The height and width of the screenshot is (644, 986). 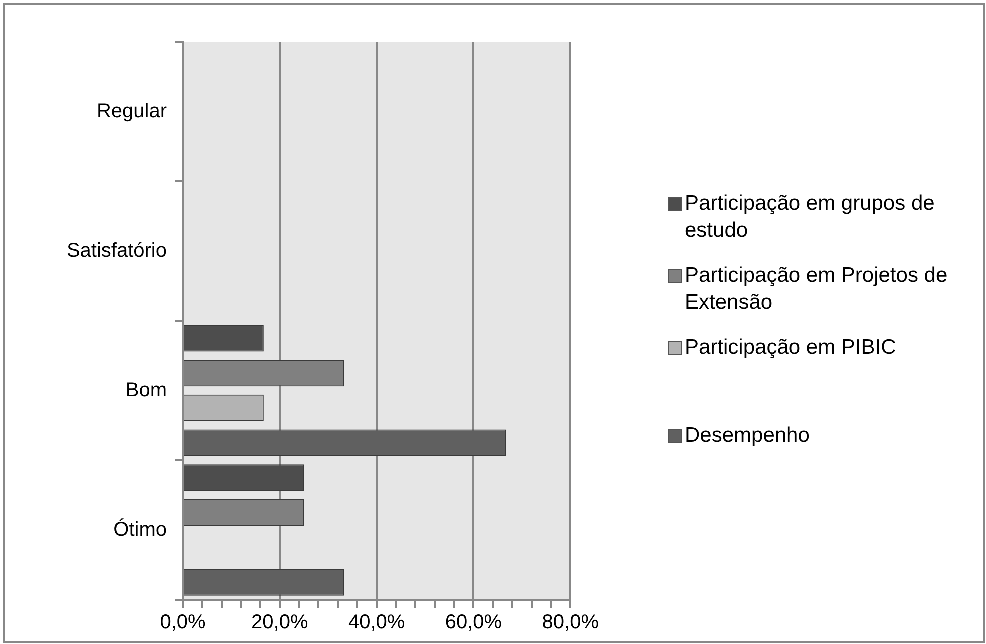 What do you see at coordinates (790, 348) in the screenshot?
I see `legend-label: Participação em PIBIC` at bounding box center [790, 348].